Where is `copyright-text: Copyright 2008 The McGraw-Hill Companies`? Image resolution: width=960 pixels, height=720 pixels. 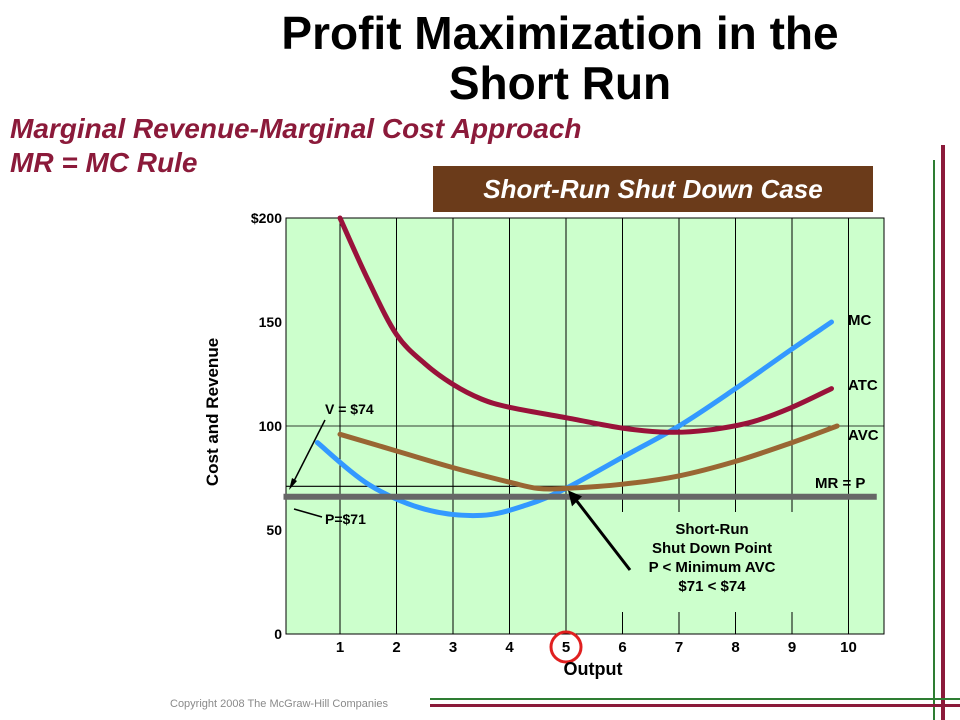
copyright-text: Copyright 2008 The McGraw-Hill Companies is located at coordinates (279, 704).